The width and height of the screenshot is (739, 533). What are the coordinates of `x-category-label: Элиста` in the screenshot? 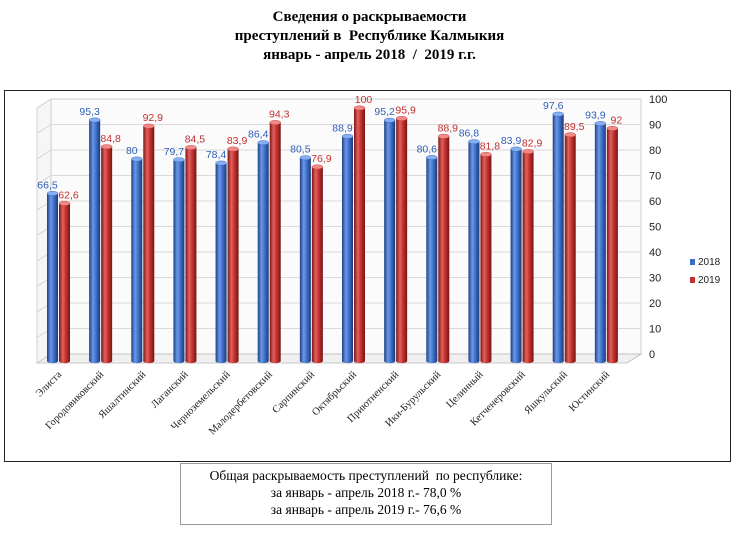 It's located at (49, 384).